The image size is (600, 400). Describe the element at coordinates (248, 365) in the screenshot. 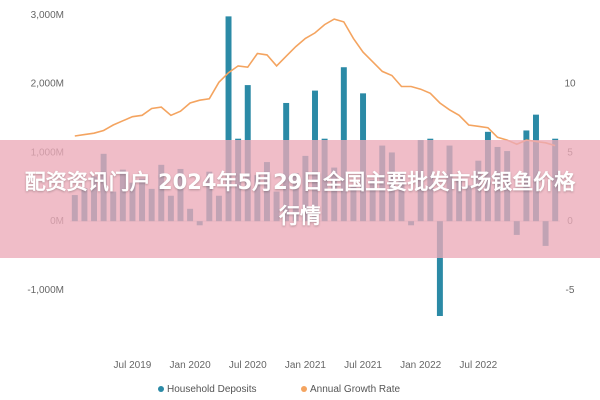

I see `x-tick-label: Jul 2020` at that location.